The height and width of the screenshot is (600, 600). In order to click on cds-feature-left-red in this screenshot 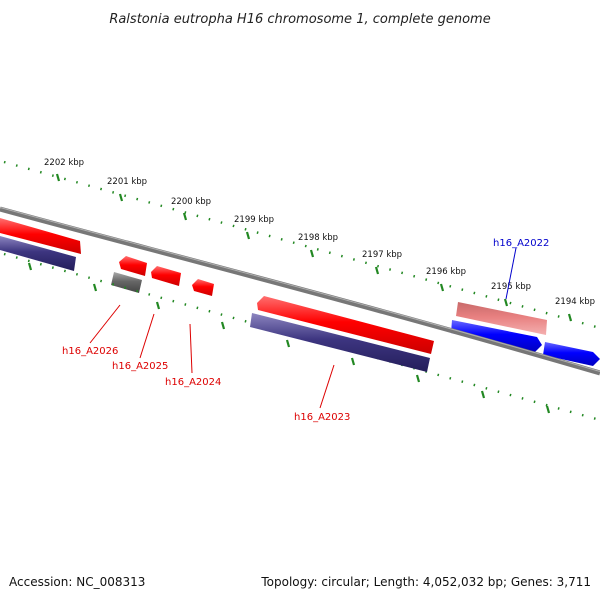, I will do `click(40, 236)`.